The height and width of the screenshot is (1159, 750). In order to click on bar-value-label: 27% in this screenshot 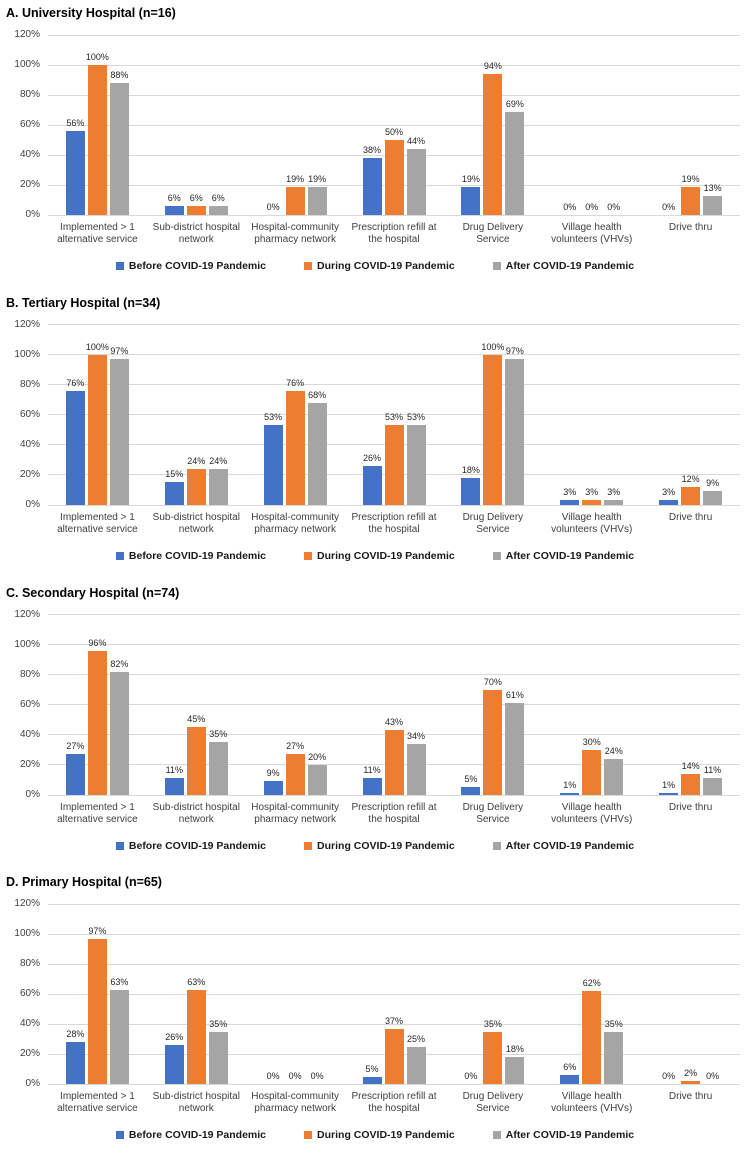, I will do `click(295, 746)`.